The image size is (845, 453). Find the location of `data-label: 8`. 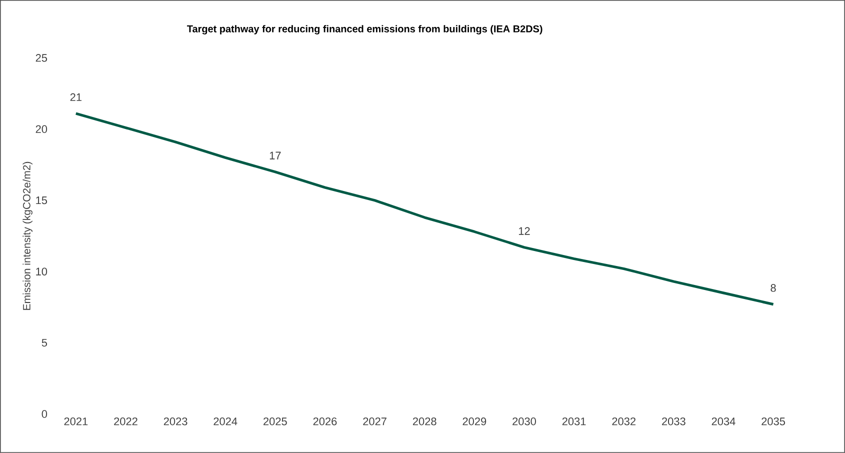

data-label: 8 is located at coordinates (773, 288).